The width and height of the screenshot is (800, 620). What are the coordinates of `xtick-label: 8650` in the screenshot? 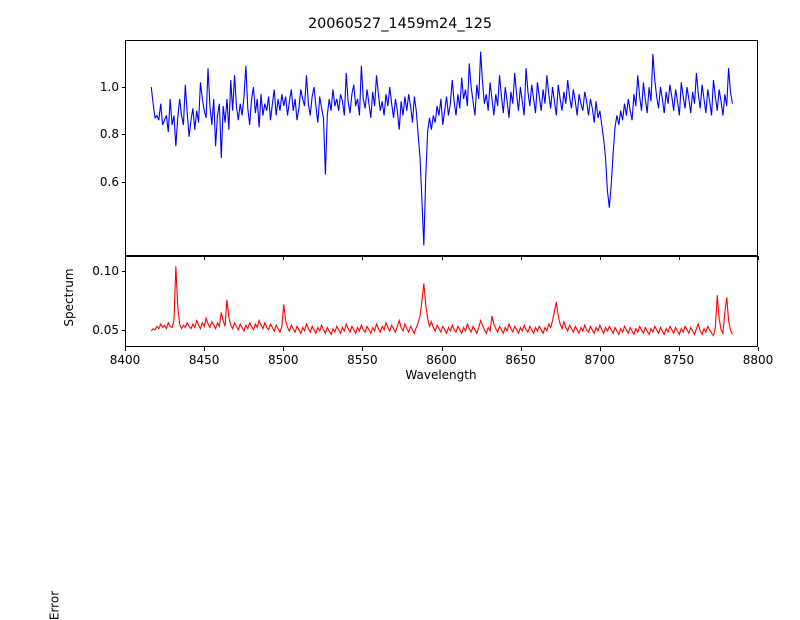 It's located at (520, 360).